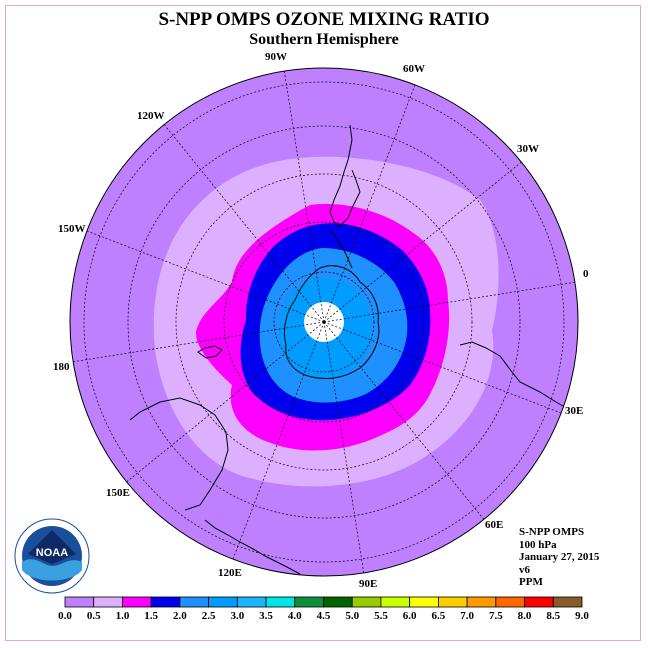 This screenshot has height=648, width=648. I want to click on lon-label-60e: 60E, so click(494, 525).